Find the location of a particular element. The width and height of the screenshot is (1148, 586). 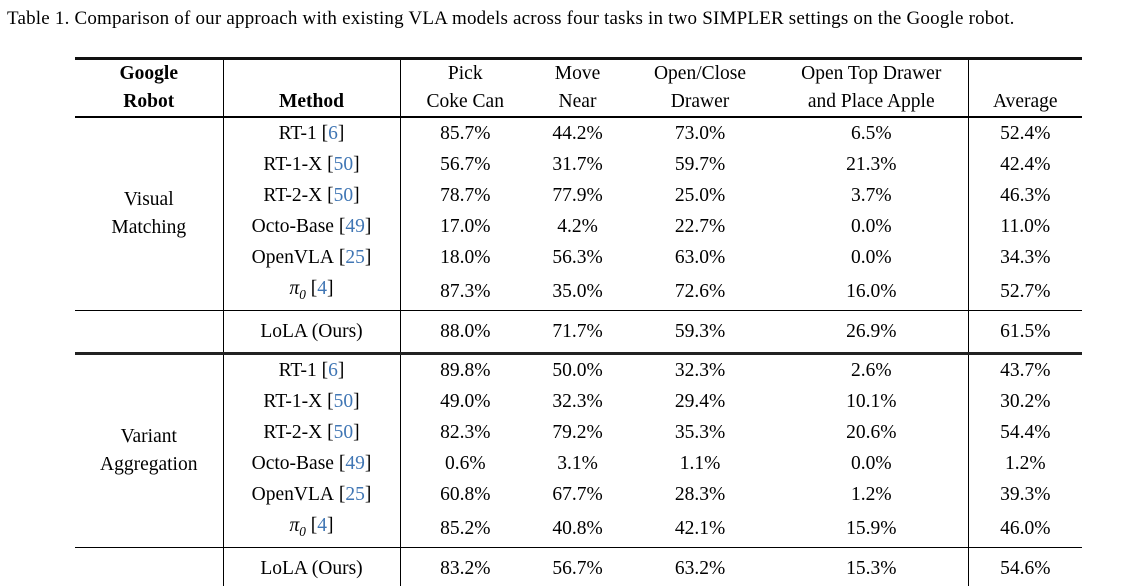

model-row: Octo-Base [49] 17.0% 4.2% 22.7% 0.0% 11.0% is located at coordinates (578, 226).